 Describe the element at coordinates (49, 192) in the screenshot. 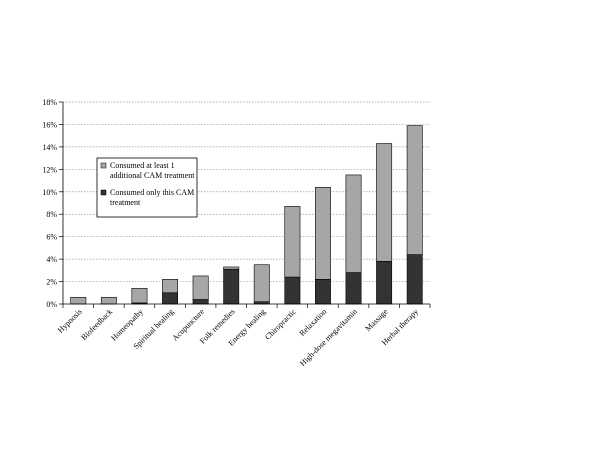

I see `y-tick-label: 10%` at that location.